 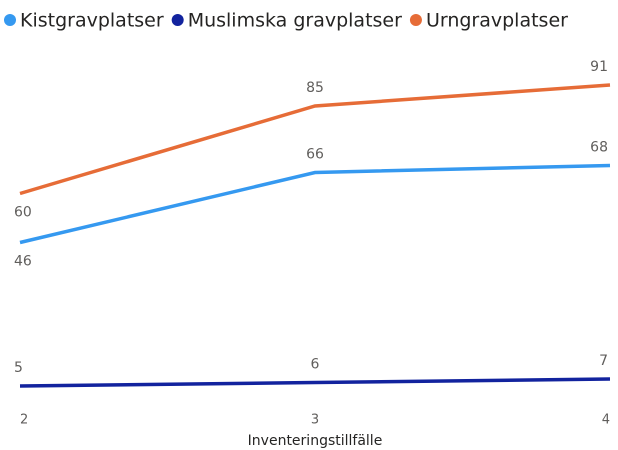 What do you see at coordinates (92, 21) in the screenshot?
I see `legend-label: Kistgravplatser` at bounding box center [92, 21].